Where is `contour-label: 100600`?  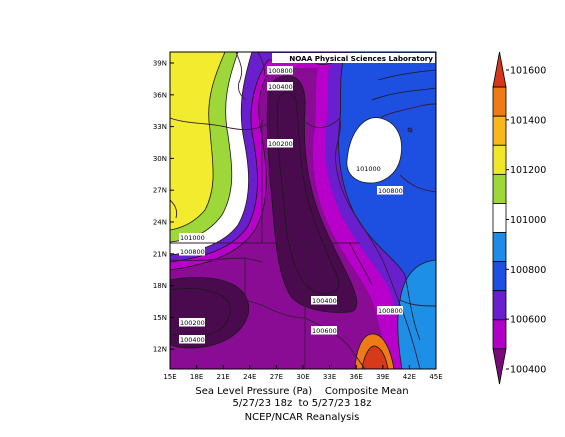 contour-label: 100600 is located at coordinates (324, 331).